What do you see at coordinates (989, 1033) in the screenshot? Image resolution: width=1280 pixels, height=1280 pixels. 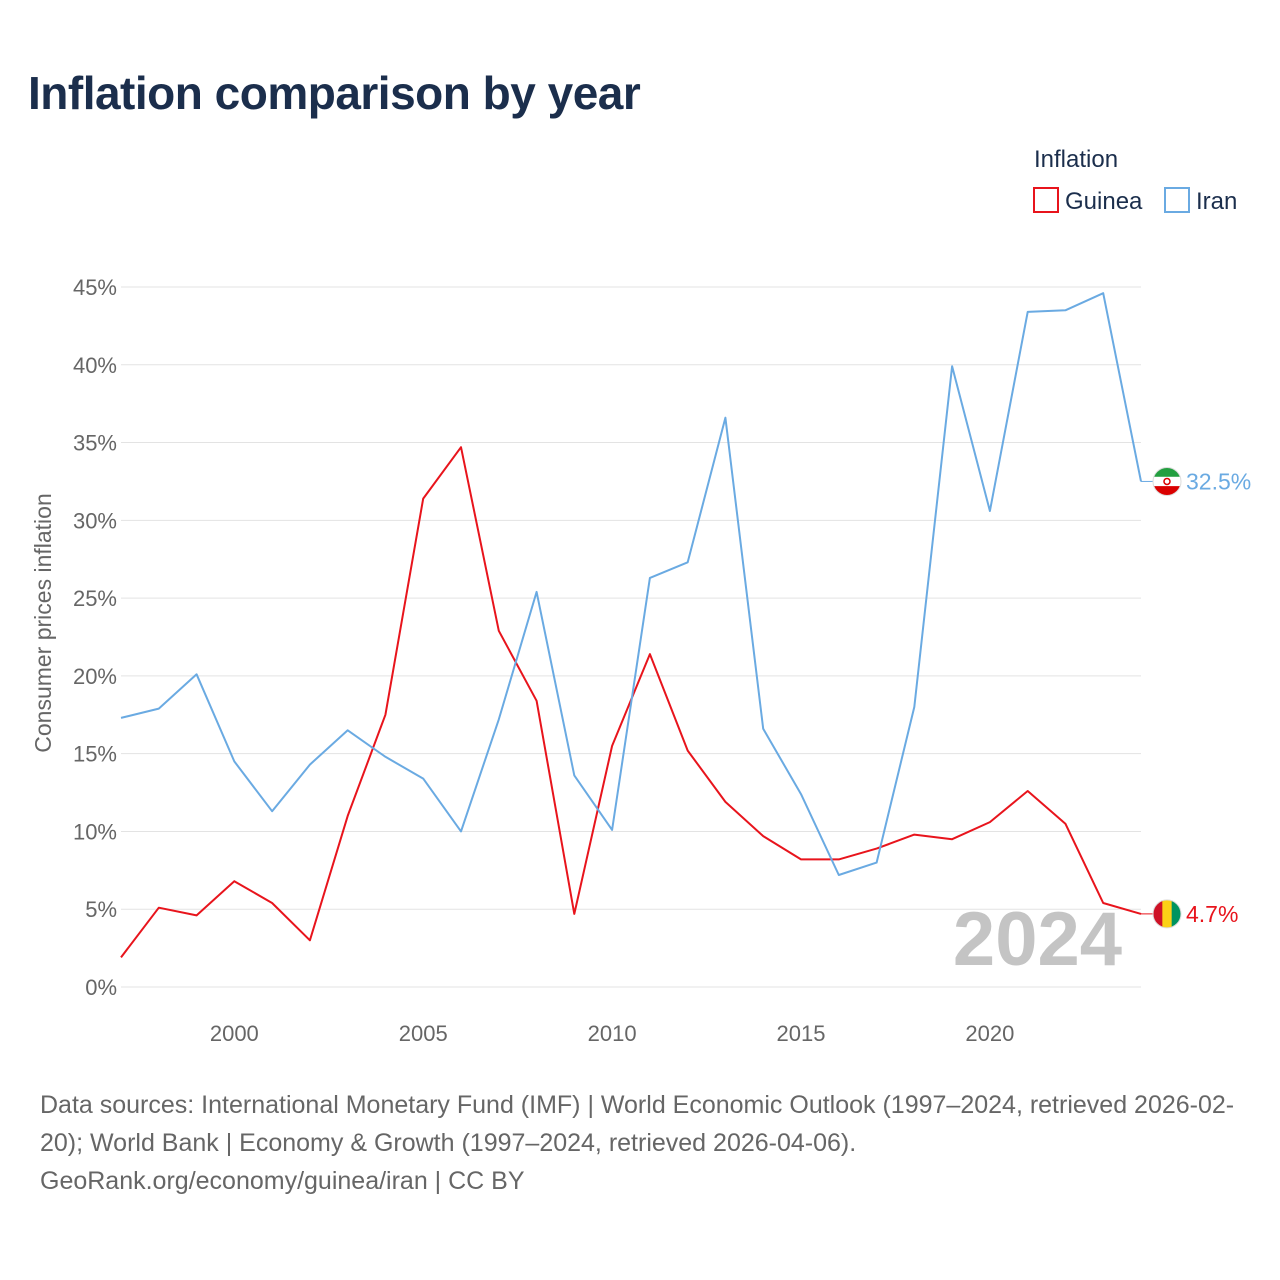 I see `x-tick-label-2020: 2020` at bounding box center [989, 1033].